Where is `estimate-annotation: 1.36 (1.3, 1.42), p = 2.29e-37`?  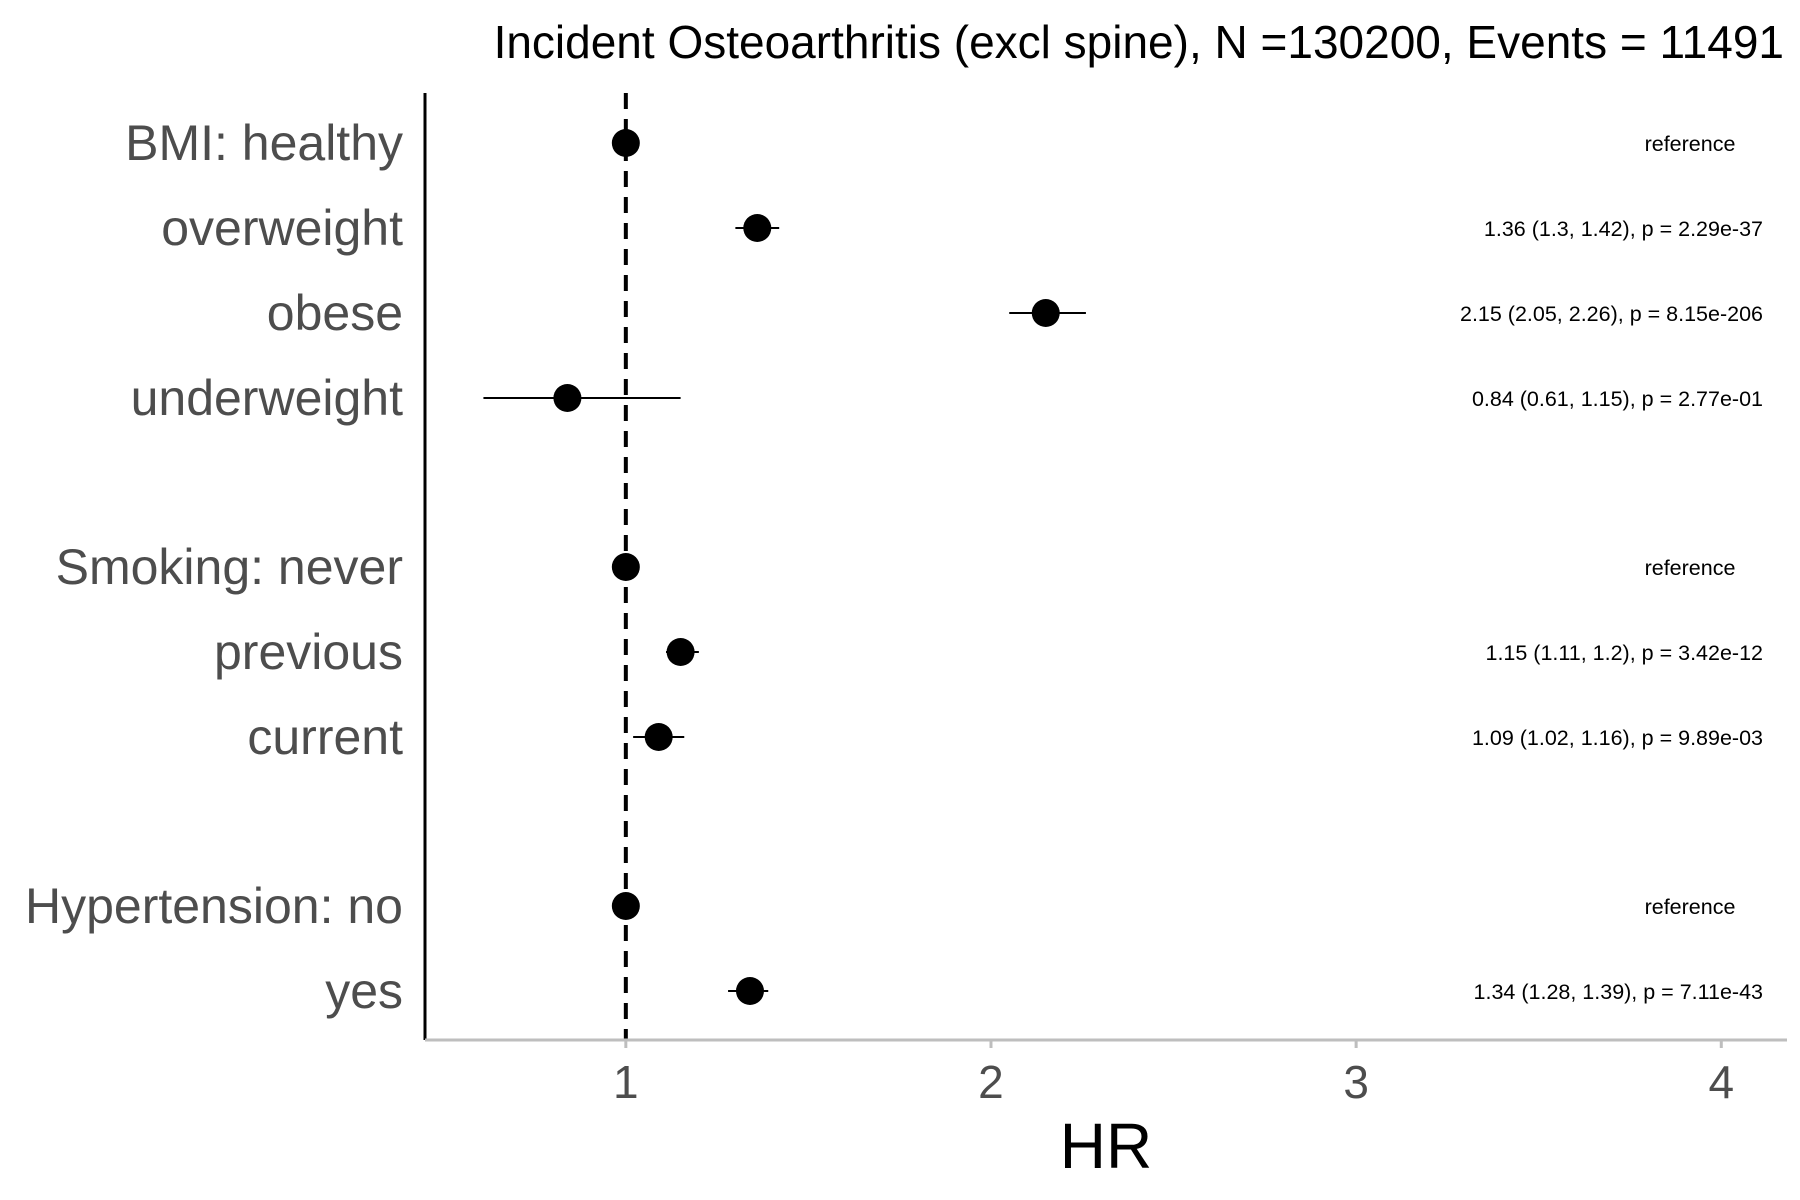 estimate-annotation: 1.36 (1.3, 1.42), p = 2.29e-37 is located at coordinates (1623, 229).